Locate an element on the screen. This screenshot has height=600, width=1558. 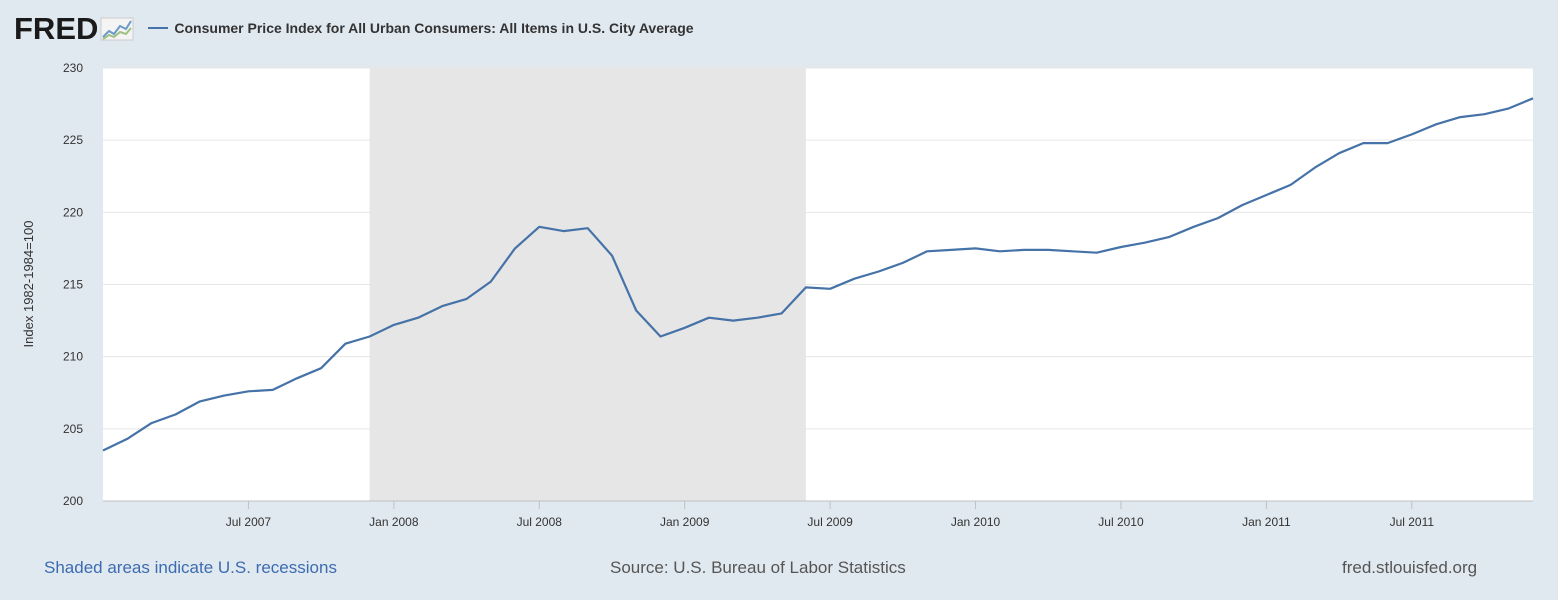
x-tick-label-3: Jan 2009 is located at coordinates (685, 522).